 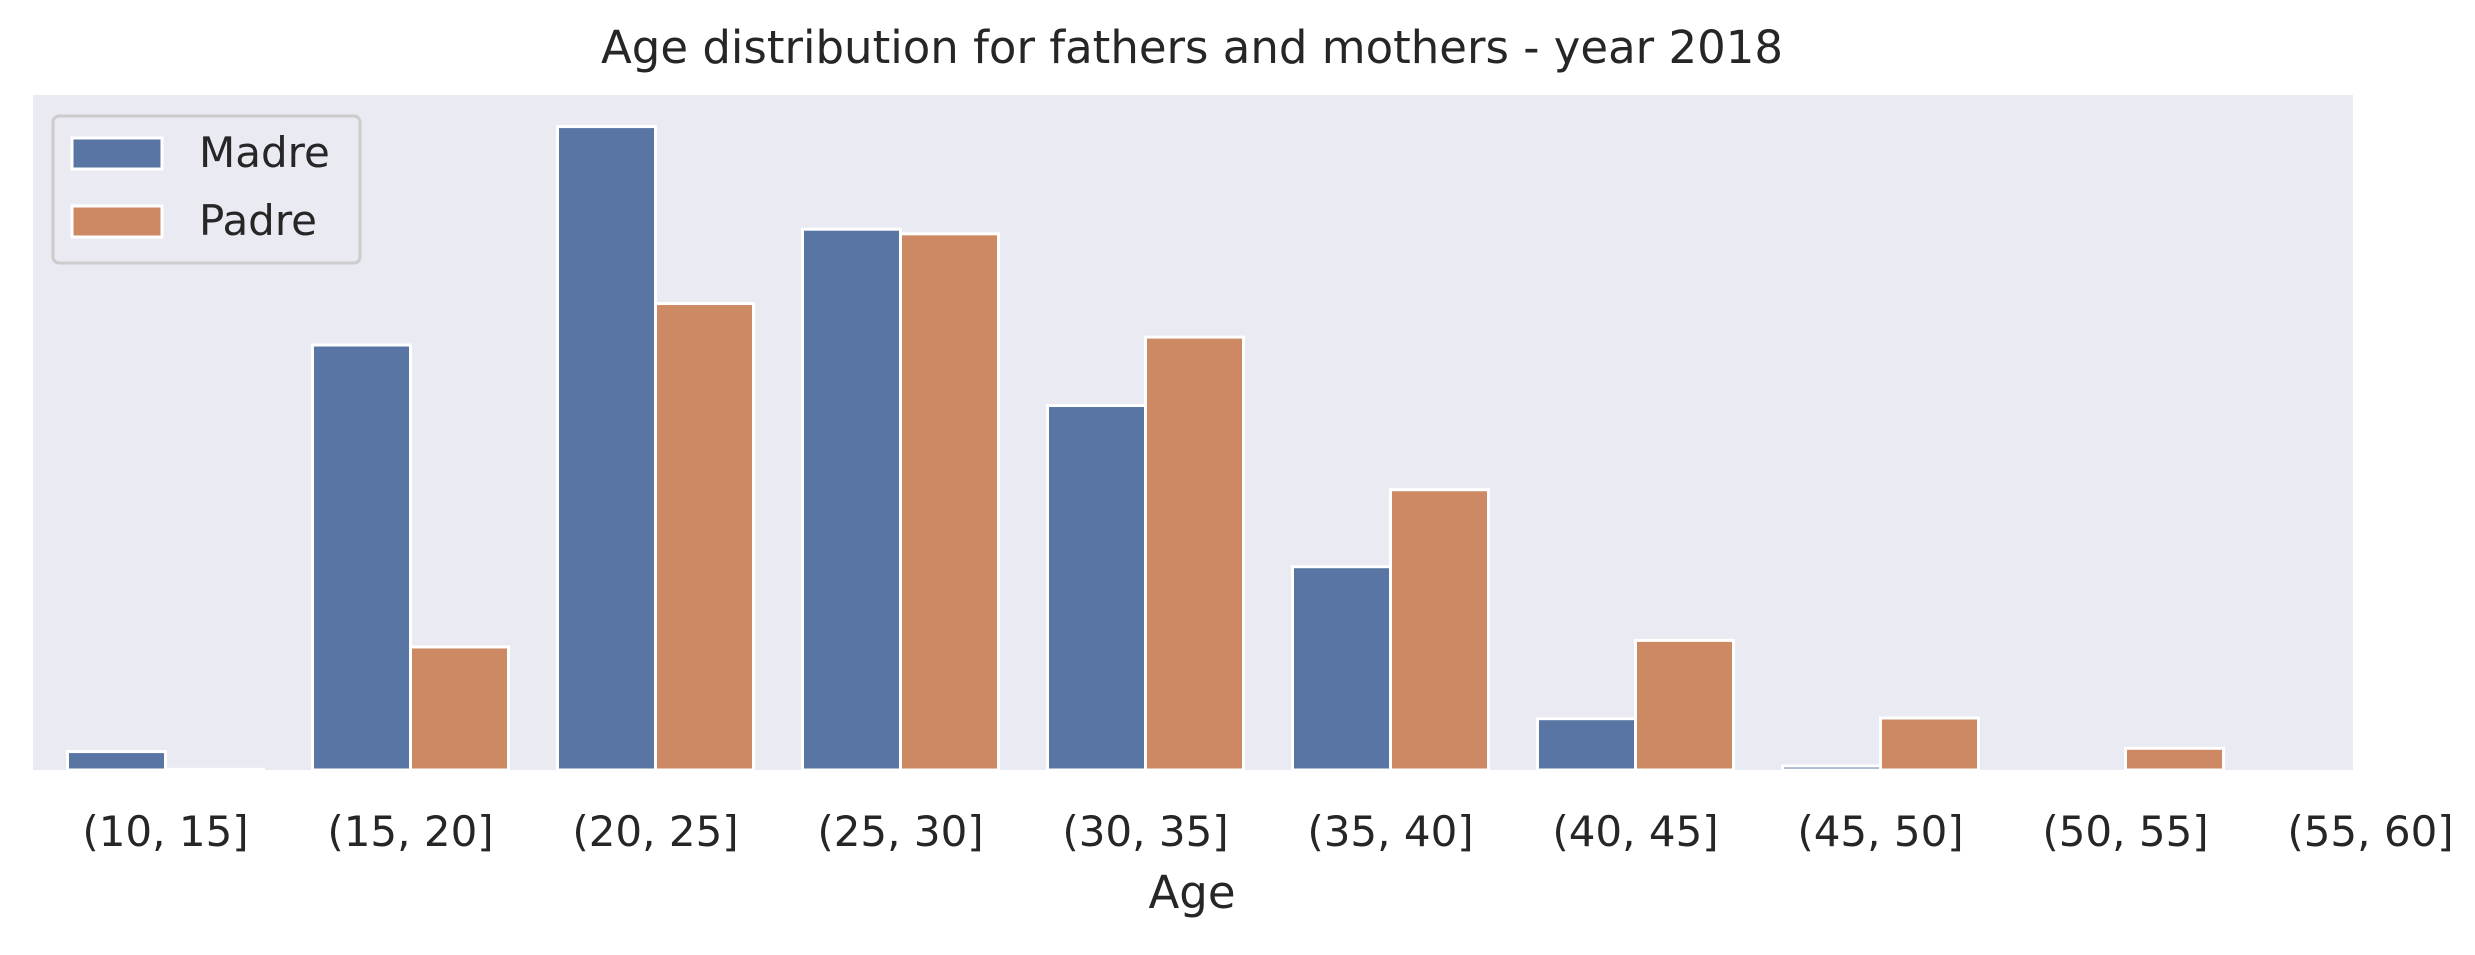 I want to click on x-axis-label: Age, so click(x=1191, y=892).